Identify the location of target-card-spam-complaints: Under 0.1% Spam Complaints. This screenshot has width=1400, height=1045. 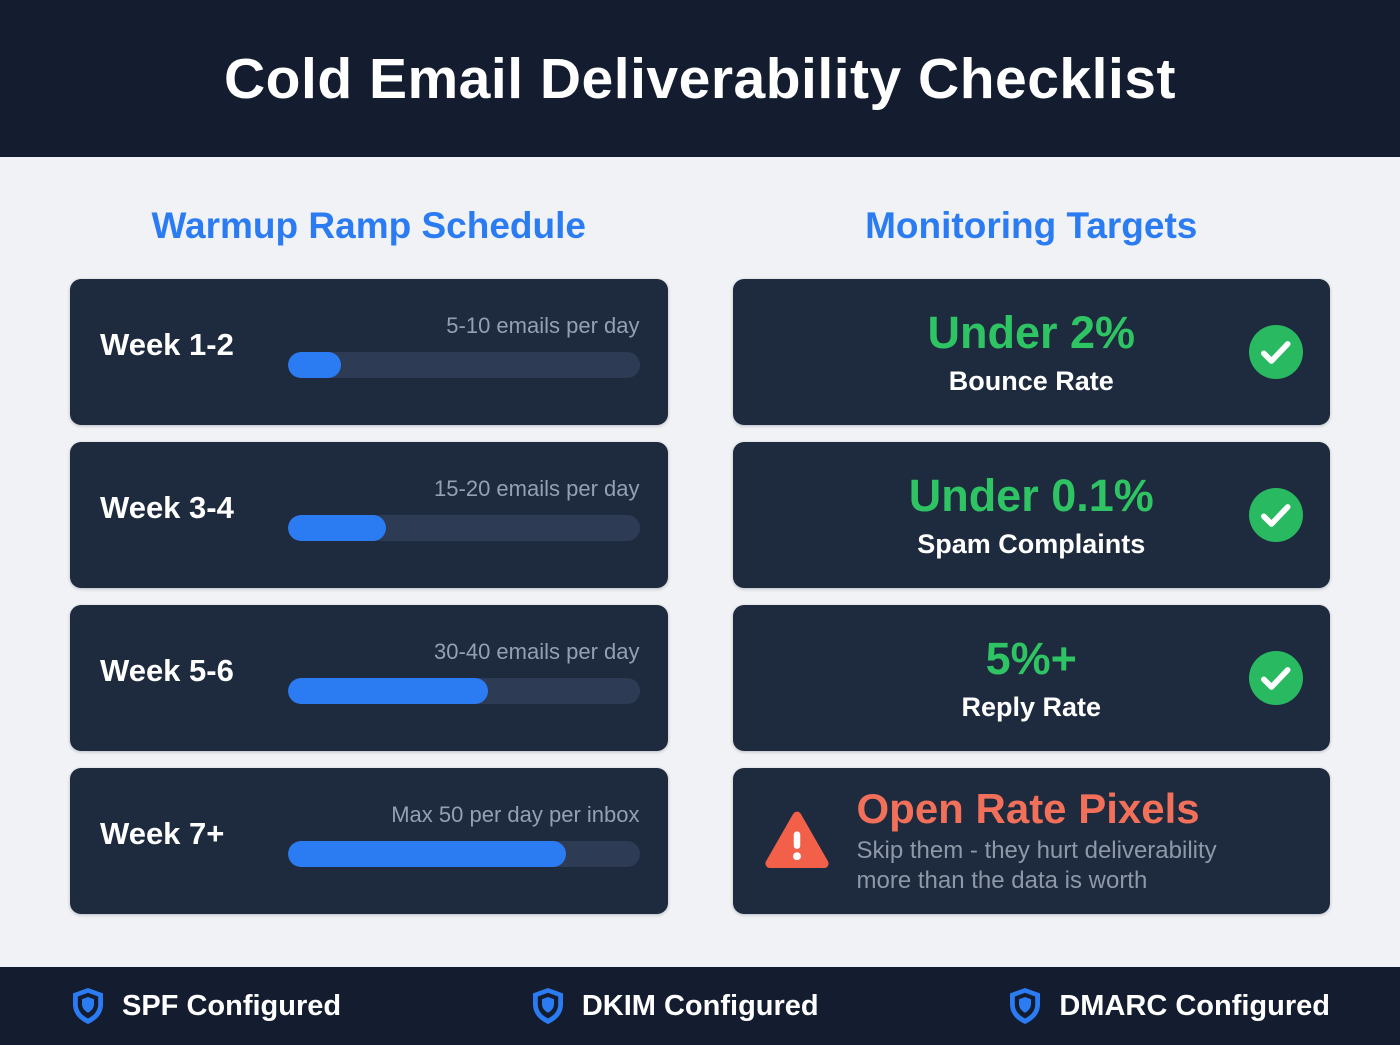
(1031, 515).